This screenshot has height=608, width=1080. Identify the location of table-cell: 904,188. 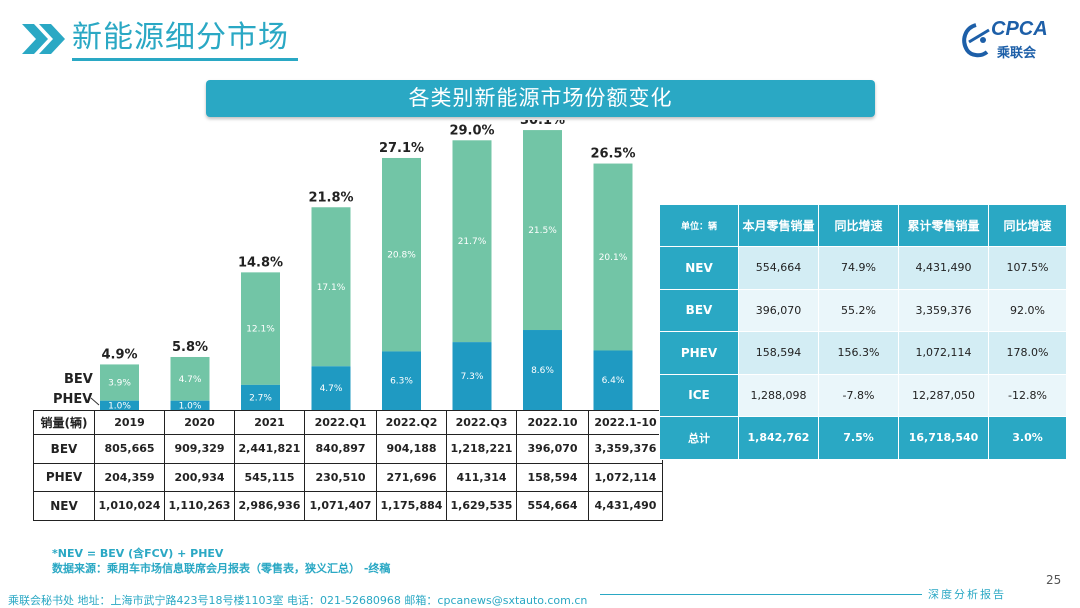
(411, 449).